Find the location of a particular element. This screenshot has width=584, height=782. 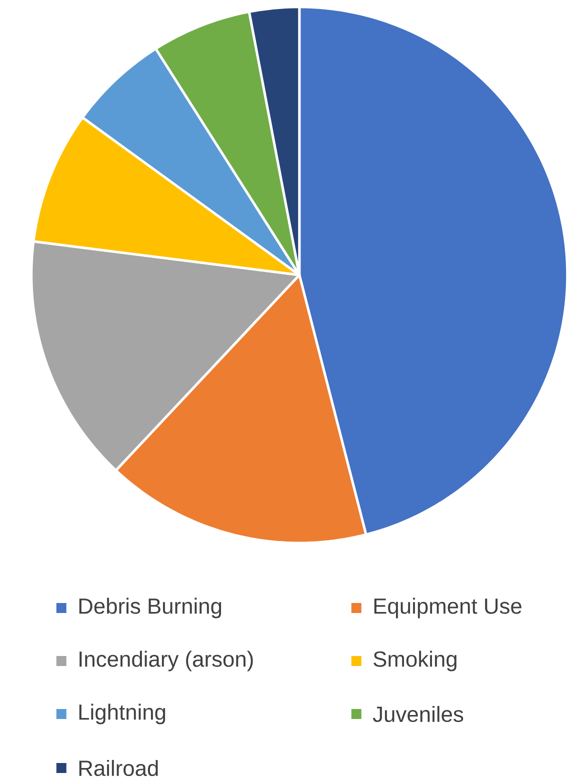

legend-label: Equipment Use is located at coordinates (448, 608).